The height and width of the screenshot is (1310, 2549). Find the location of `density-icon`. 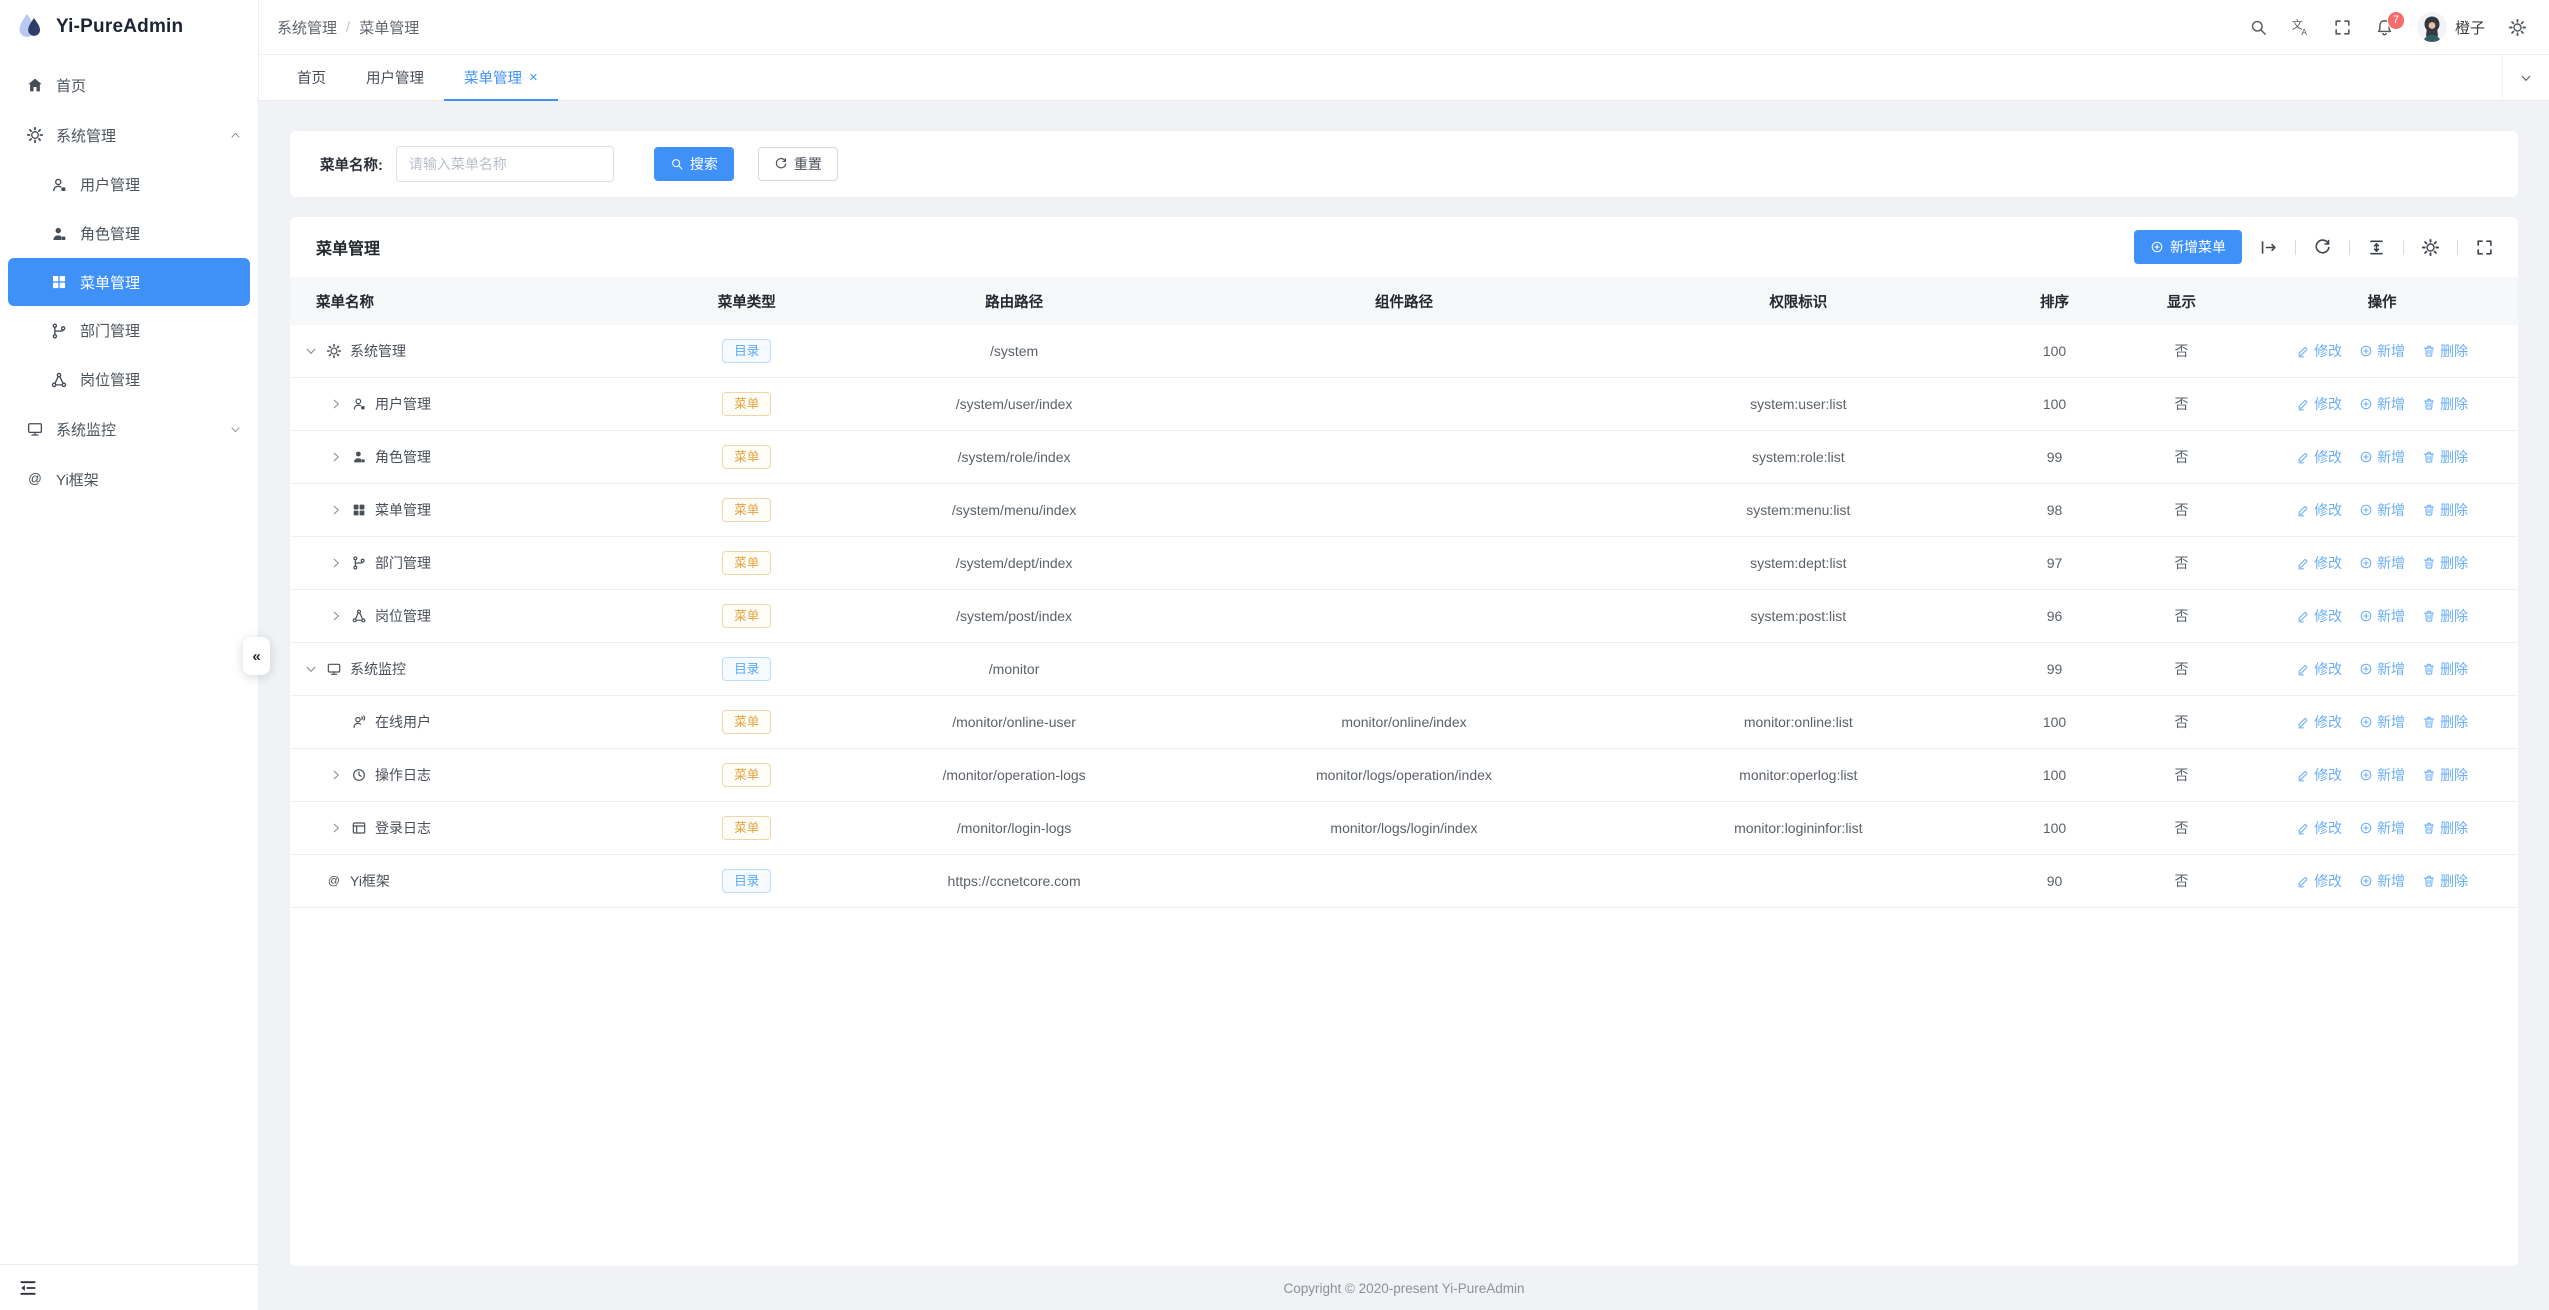

density-icon is located at coordinates (2376, 247).